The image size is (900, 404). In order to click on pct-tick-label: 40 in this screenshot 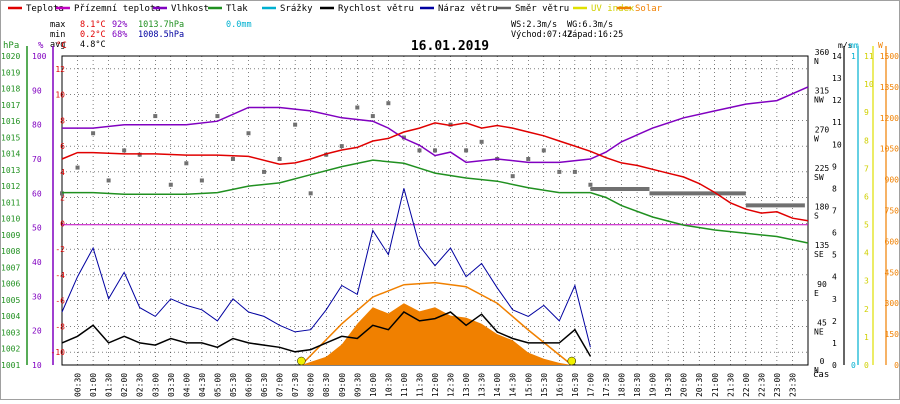, I will do `click(37, 262)`.